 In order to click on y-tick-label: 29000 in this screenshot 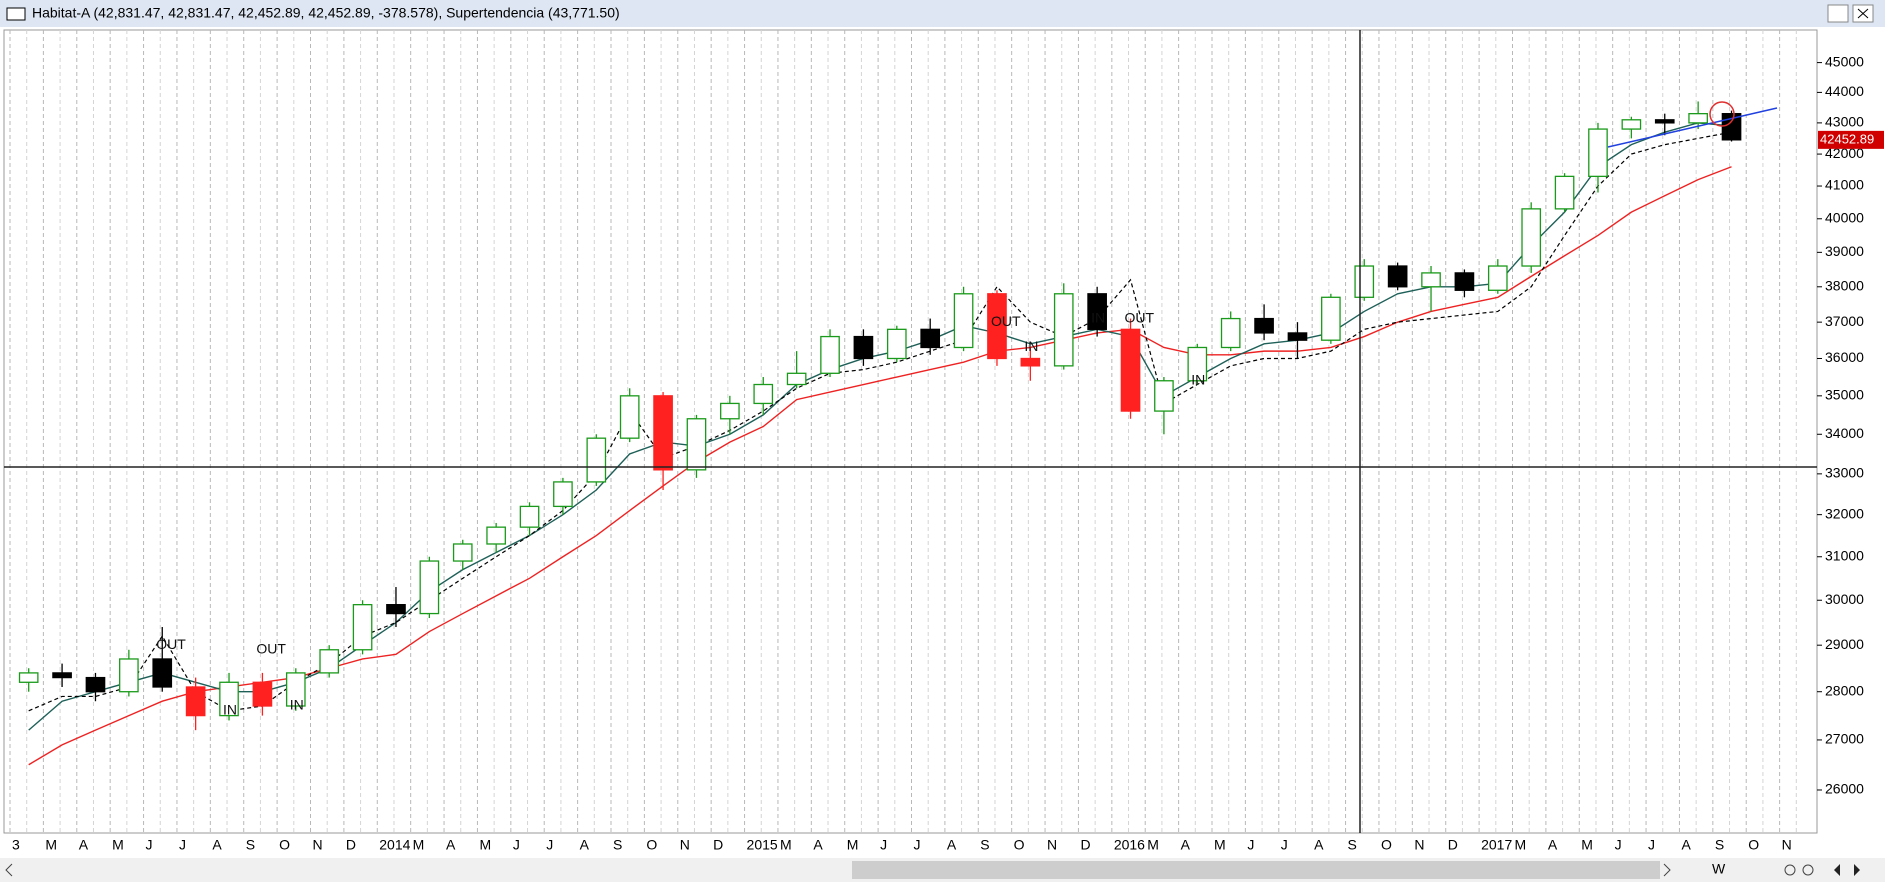, I will do `click(1844, 644)`.